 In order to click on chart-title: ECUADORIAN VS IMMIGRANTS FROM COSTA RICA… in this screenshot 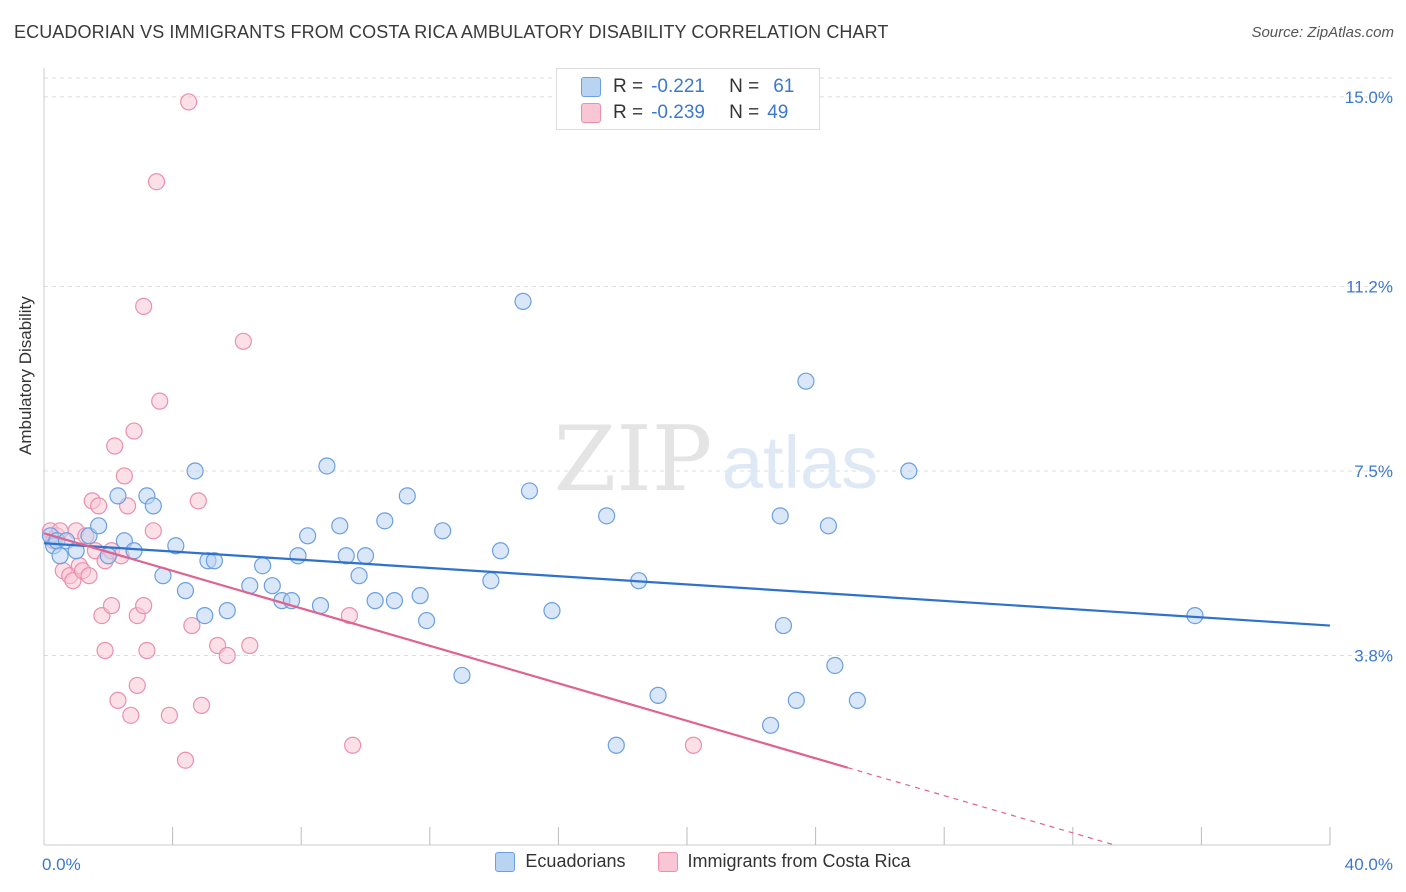, I will do `click(451, 32)`.